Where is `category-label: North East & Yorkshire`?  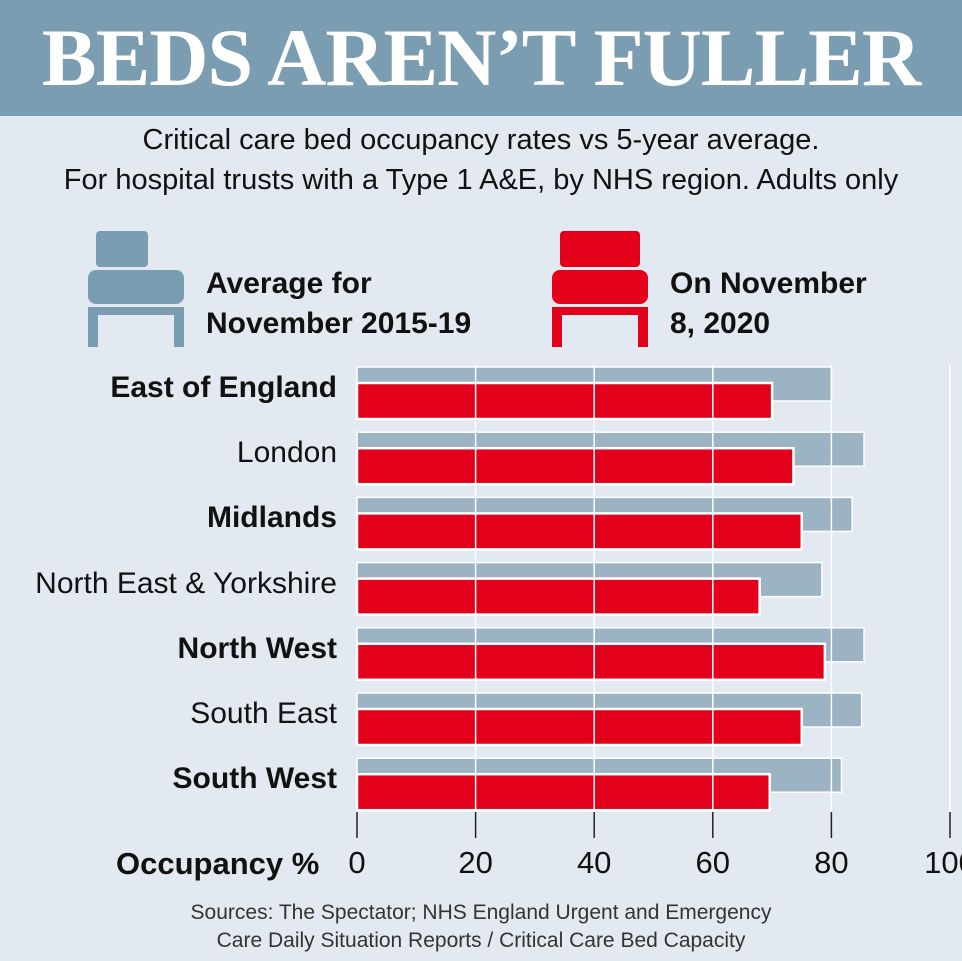
category-label: North East & Yorkshire is located at coordinates (186, 583).